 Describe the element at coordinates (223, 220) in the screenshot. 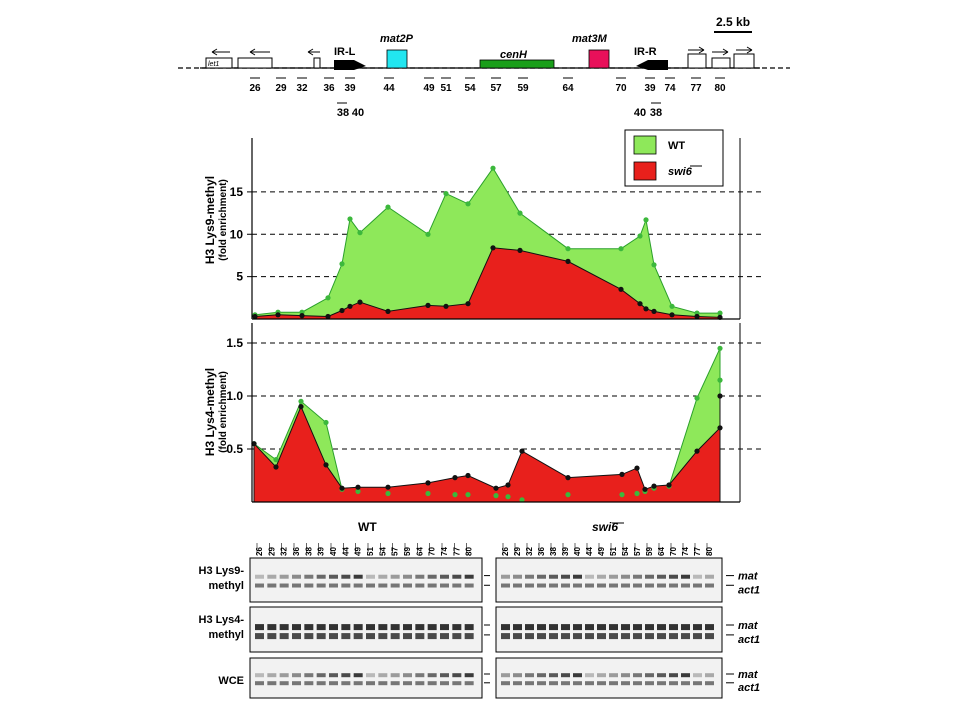

I see `lys9-ylabel-sub: (fold enrichment)` at that location.